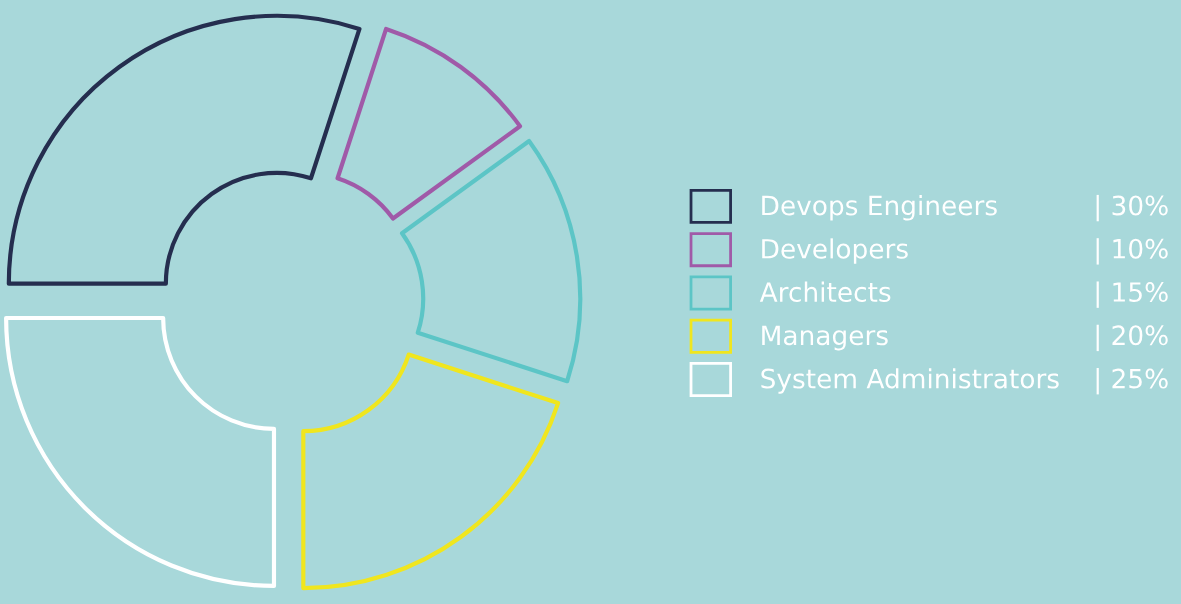 The width and height of the screenshot is (1181, 604). I want to click on legend-label: Devops Engineers, so click(879, 208).